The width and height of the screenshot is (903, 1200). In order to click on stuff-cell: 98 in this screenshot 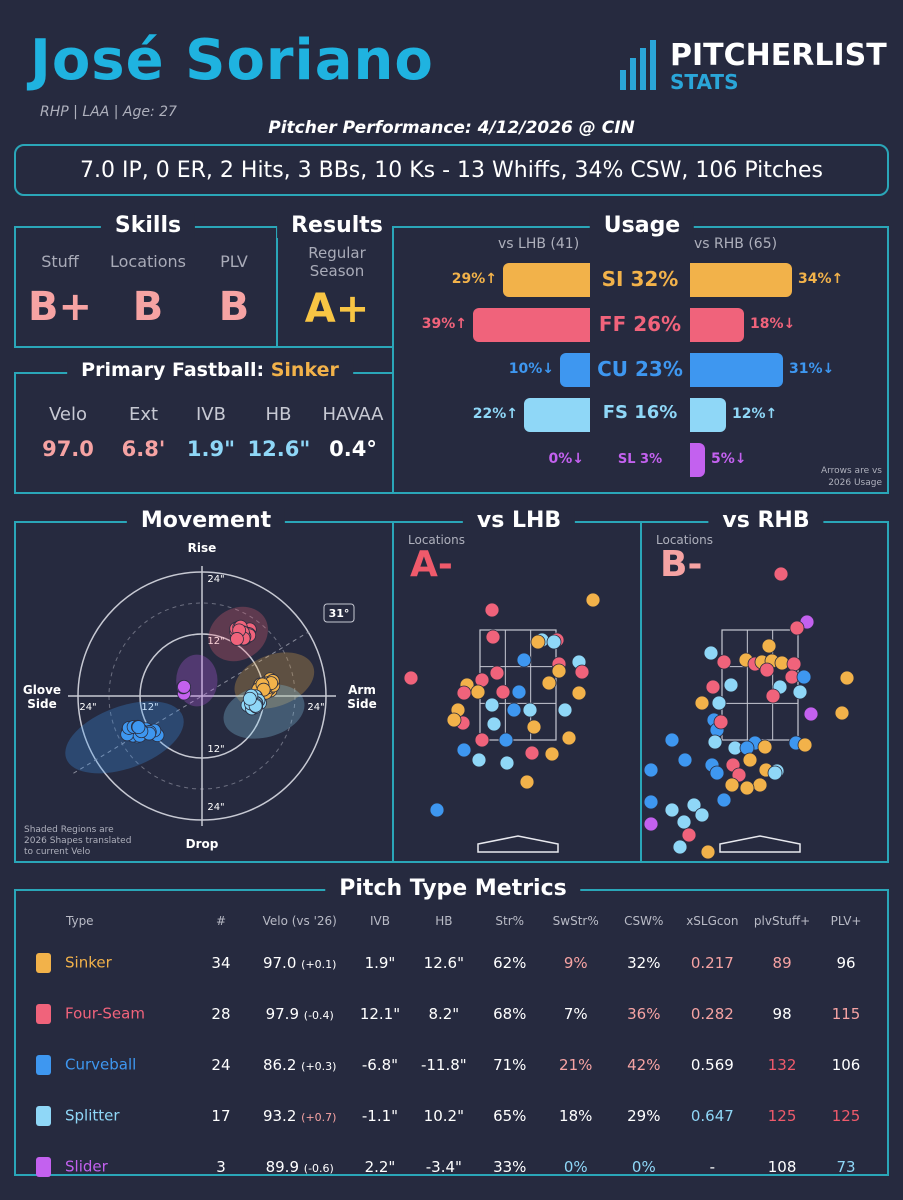, I will do `click(782, 1013)`.